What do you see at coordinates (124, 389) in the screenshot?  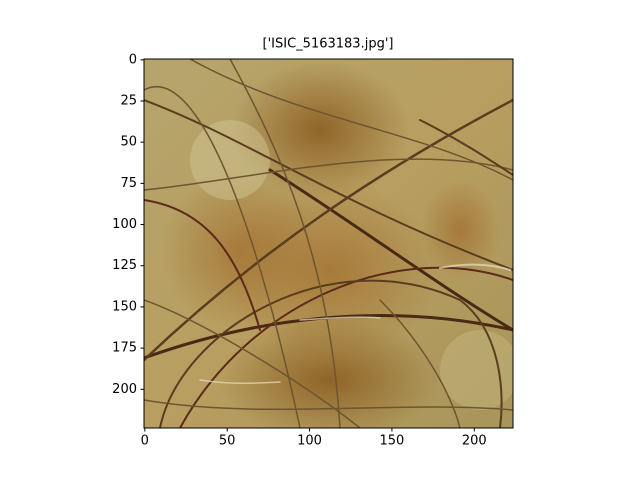 I see `y-tick-label: 200` at bounding box center [124, 389].